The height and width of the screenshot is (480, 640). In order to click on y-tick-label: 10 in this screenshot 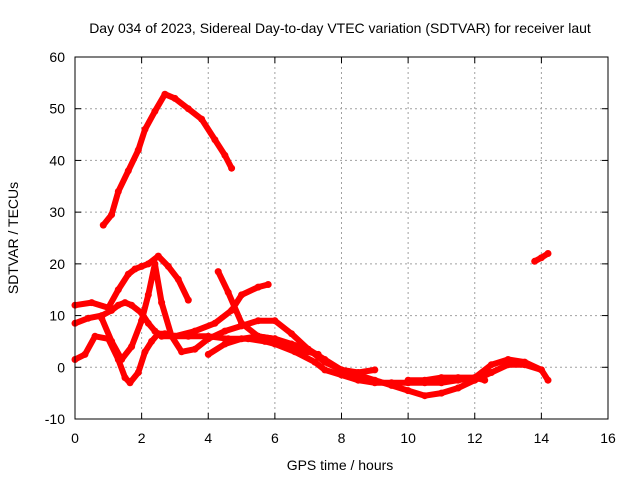, I will do `click(57, 316)`.